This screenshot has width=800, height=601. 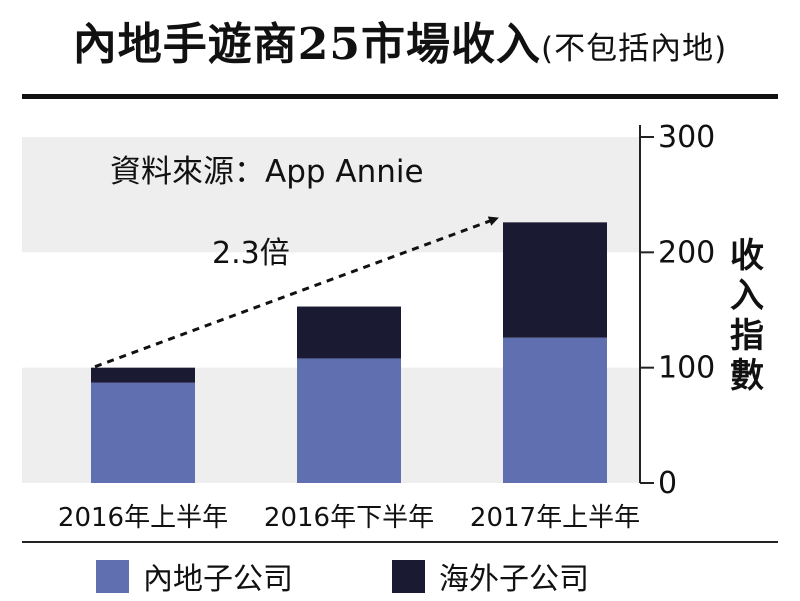 I want to click on title-divider, so click(x=400, y=96).